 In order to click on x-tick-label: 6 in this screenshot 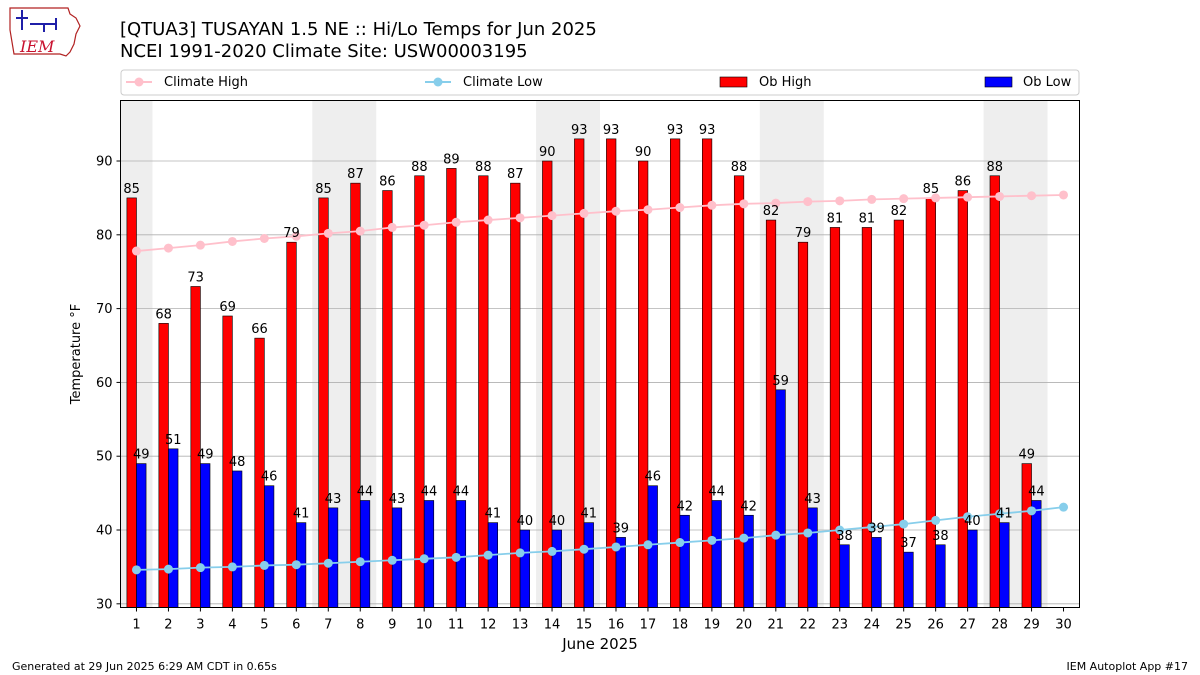, I will do `click(296, 625)`.